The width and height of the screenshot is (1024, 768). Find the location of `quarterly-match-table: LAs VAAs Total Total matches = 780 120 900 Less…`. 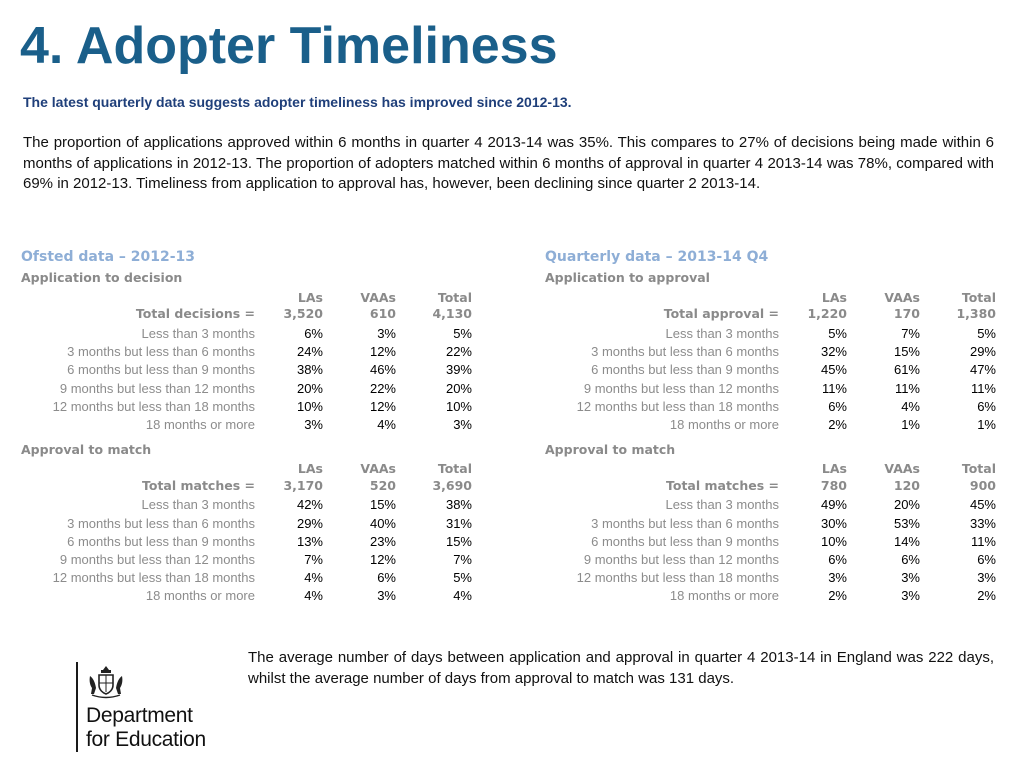

quarterly-match-table: LAs VAAs Total Total matches = 780 120 900 Less… is located at coordinates (770, 533).